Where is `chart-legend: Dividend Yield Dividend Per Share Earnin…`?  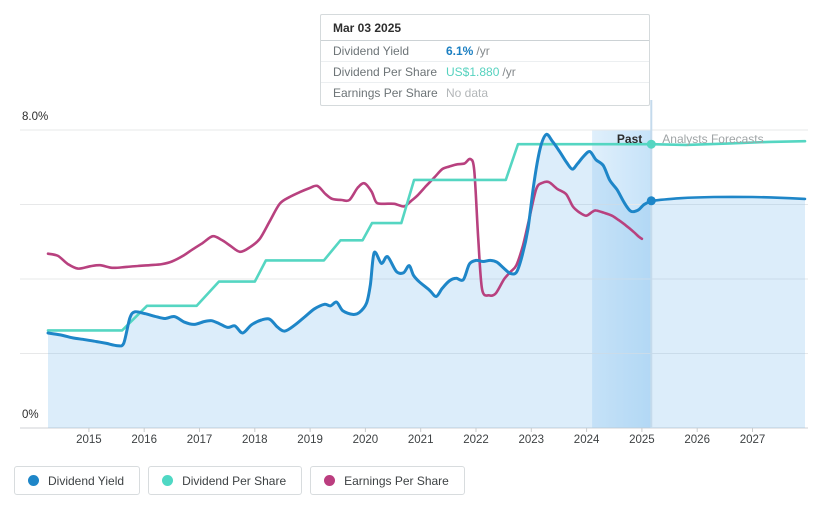
chart-legend: Dividend Yield Dividend Per Share Earnin… is located at coordinates (239, 480).